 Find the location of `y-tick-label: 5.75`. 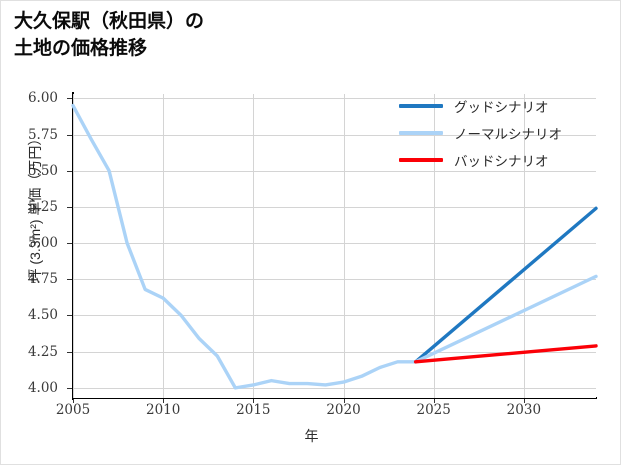

y-tick-label: 5.75 is located at coordinates (42, 134).